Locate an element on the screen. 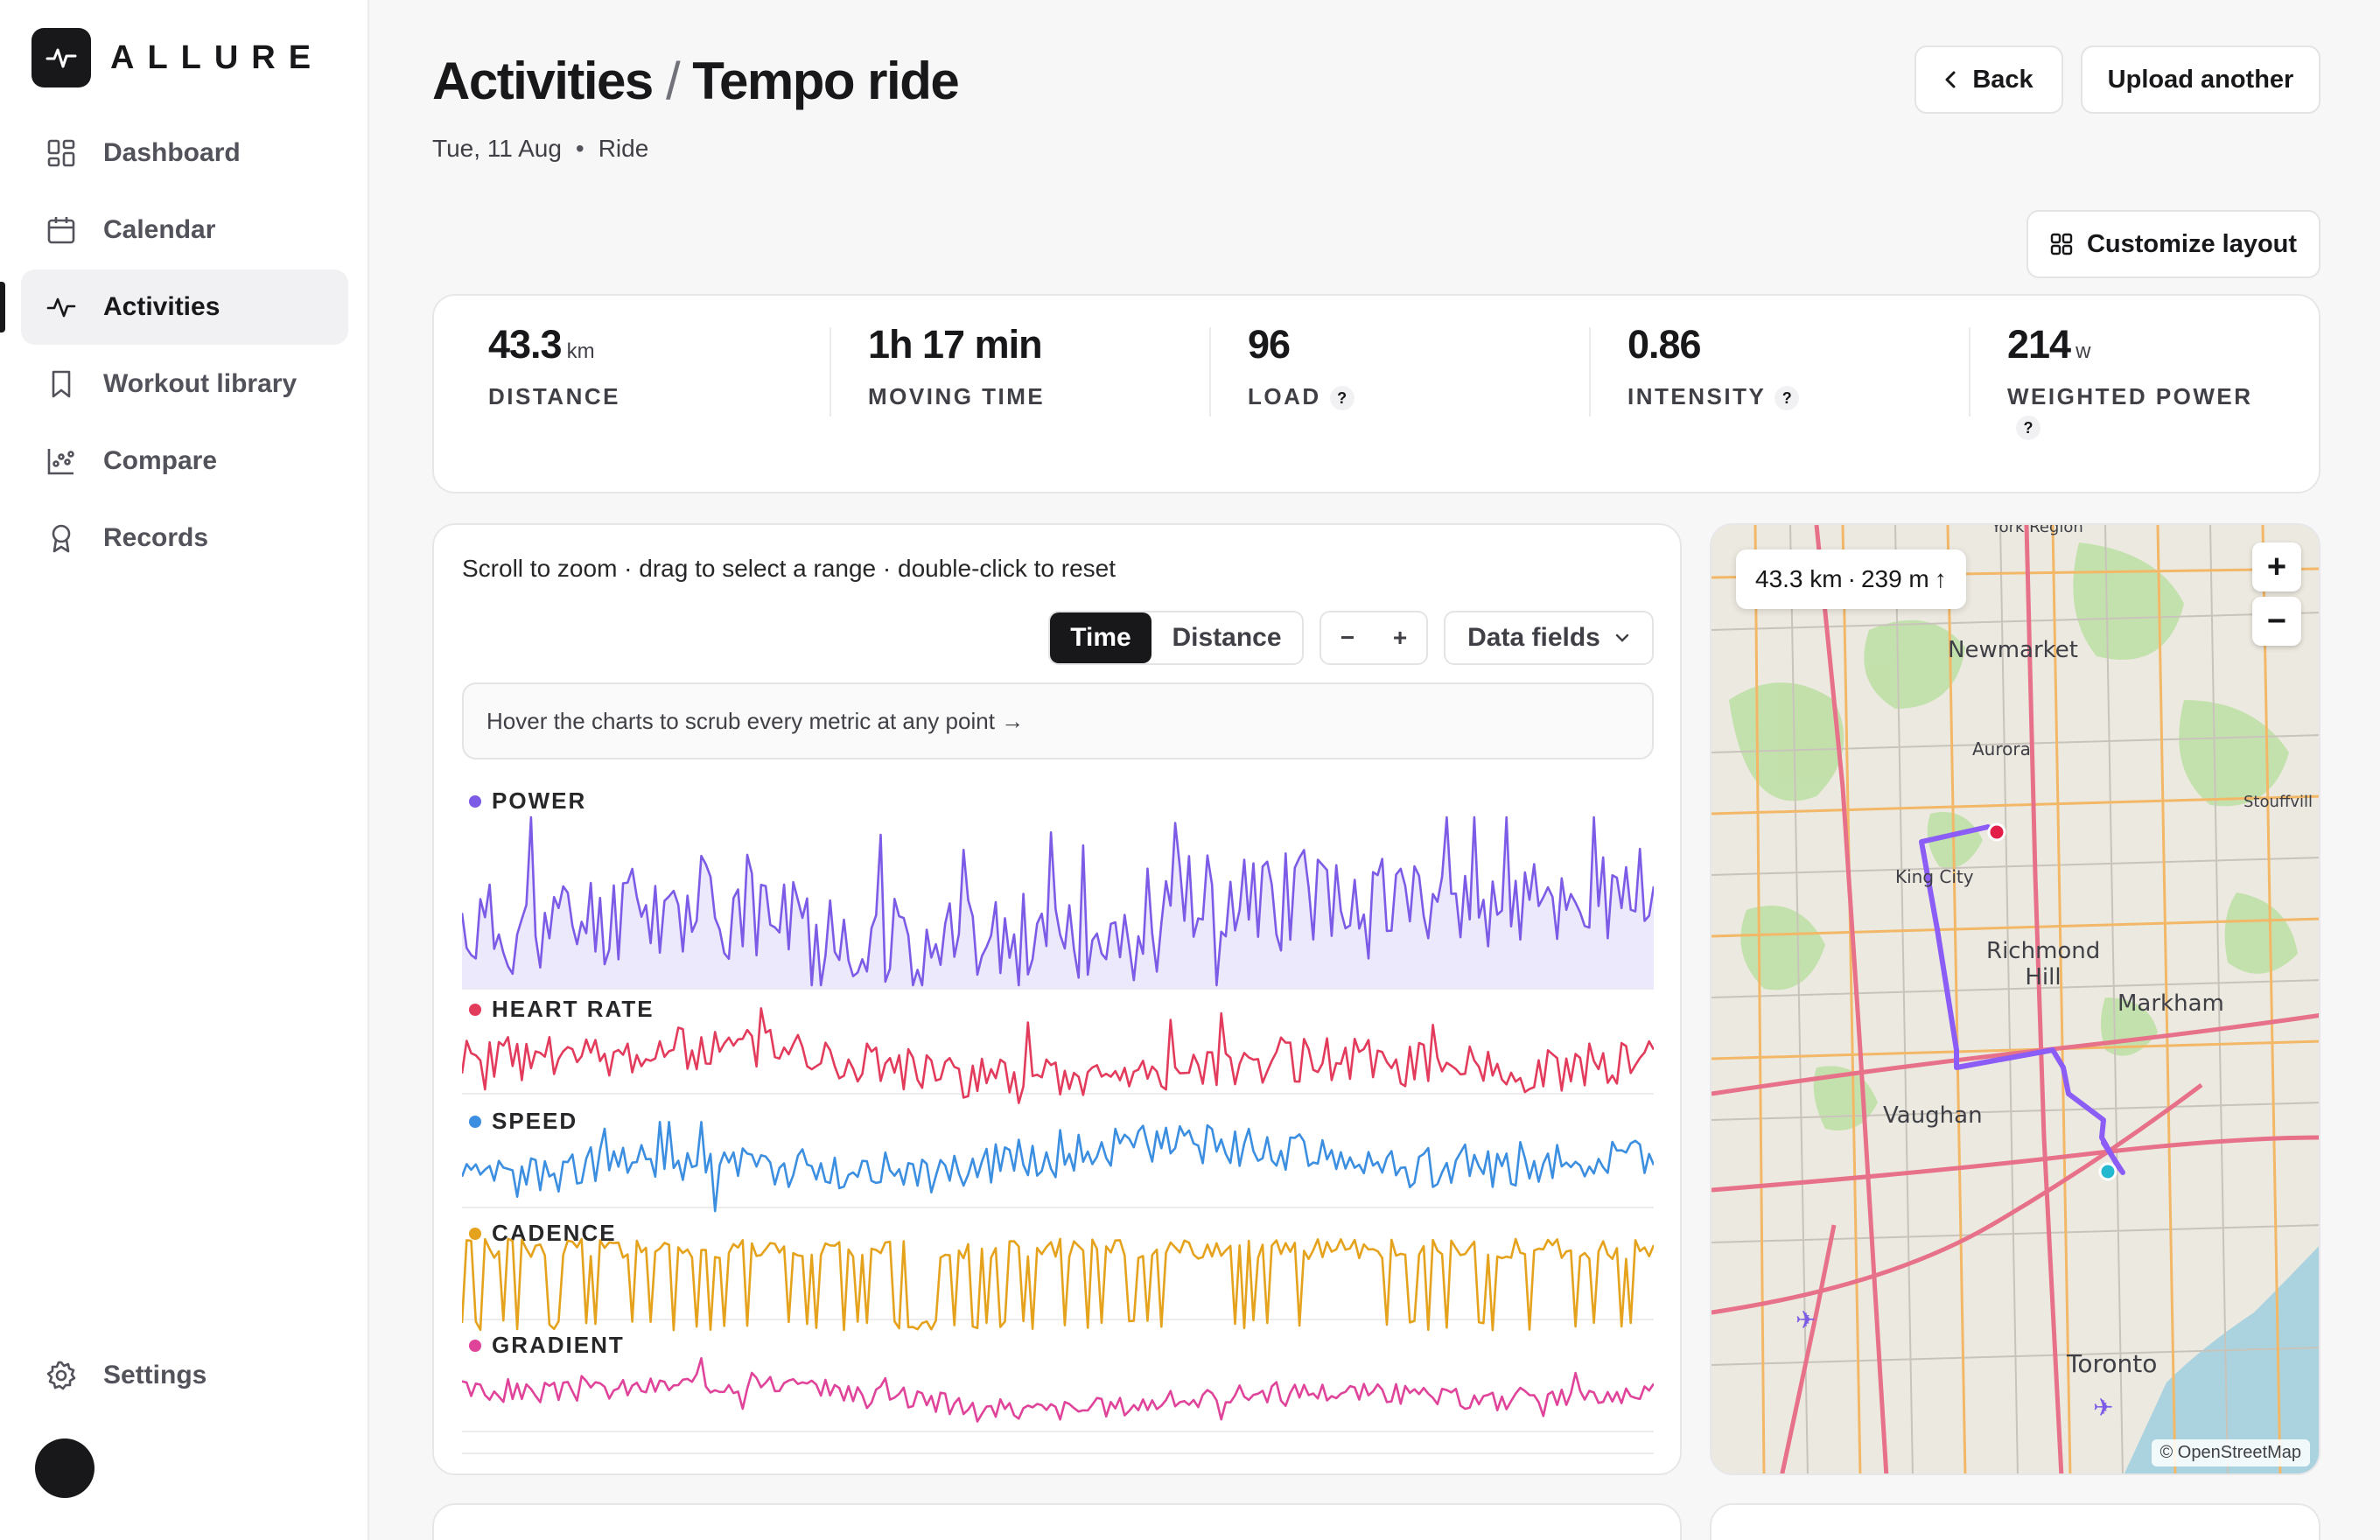 The width and height of the screenshot is (2380, 1540). route-distance: 43.3 km is located at coordinates (1799, 578).